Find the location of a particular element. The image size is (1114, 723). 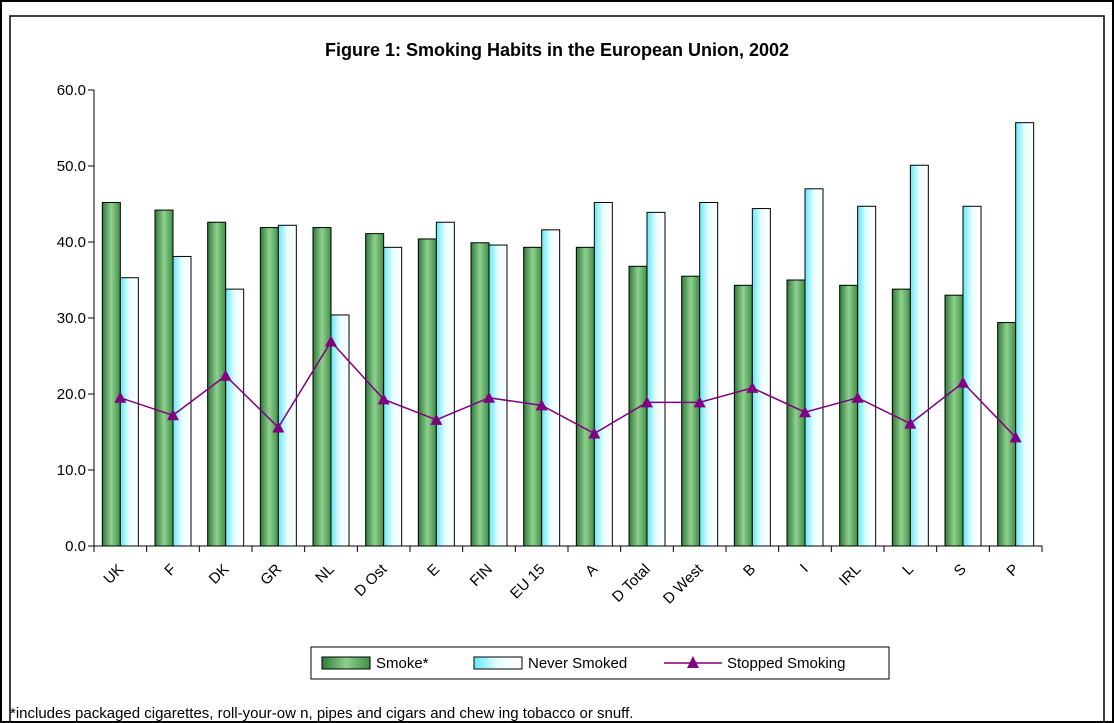

legend-label-never-smoked: Never Smoked is located at coordinates (577, 663).